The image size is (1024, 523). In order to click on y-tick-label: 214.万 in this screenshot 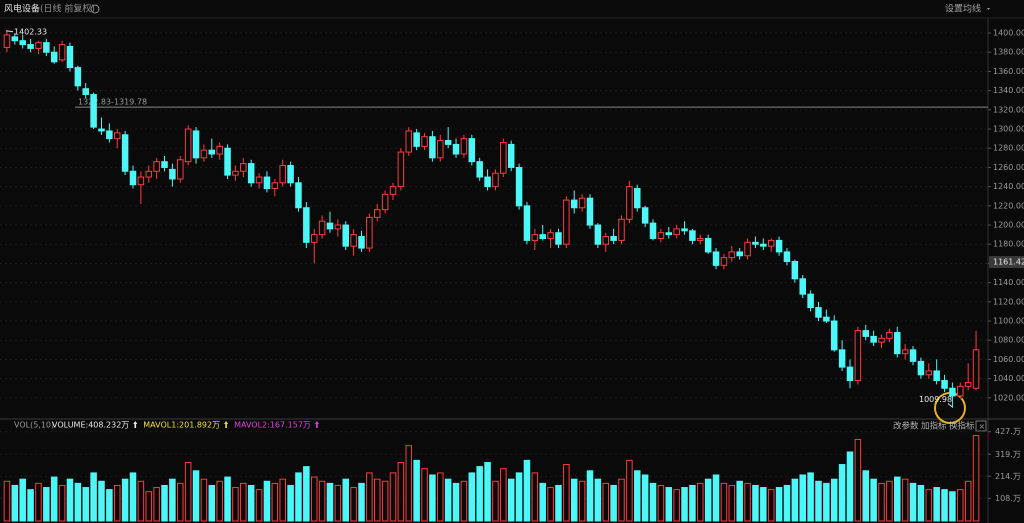, I will do `click(1008, 476)`.